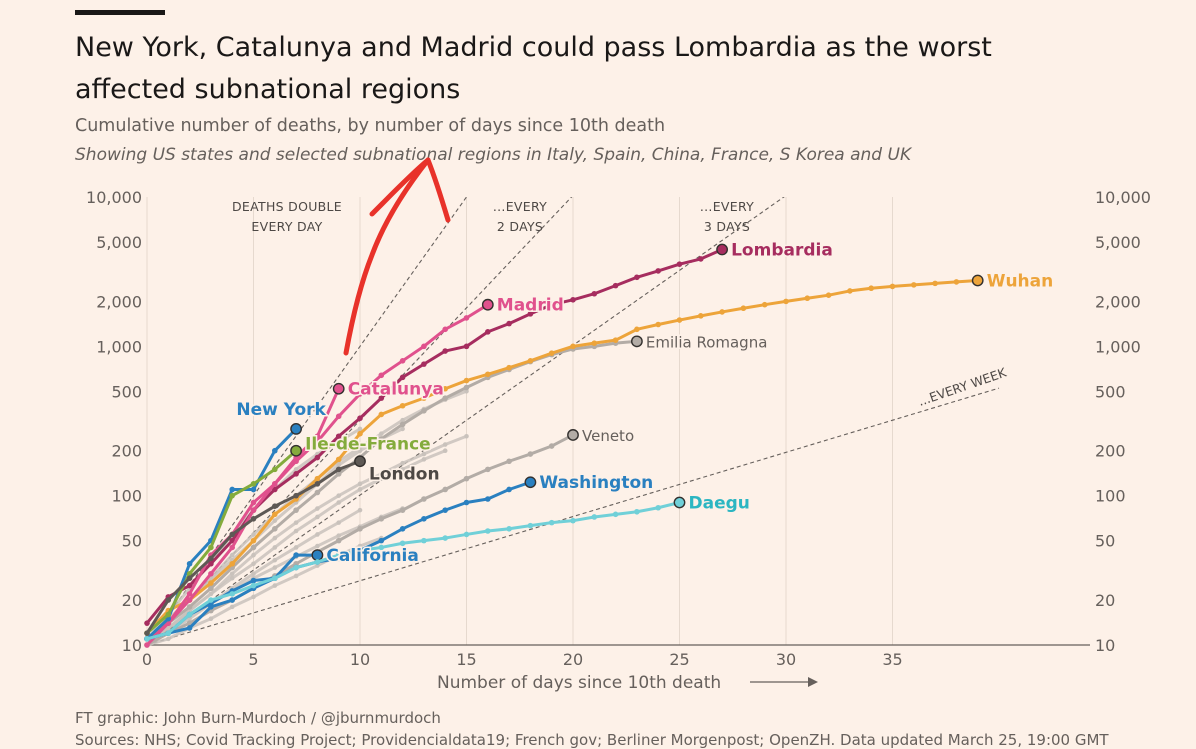  I want to click on y-tick-label-left: 50, so click(132, 541).